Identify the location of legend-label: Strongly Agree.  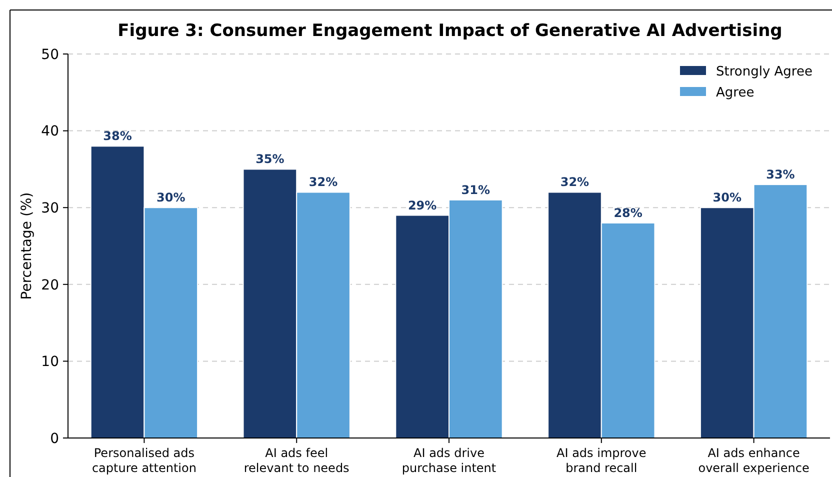
(764, 72).